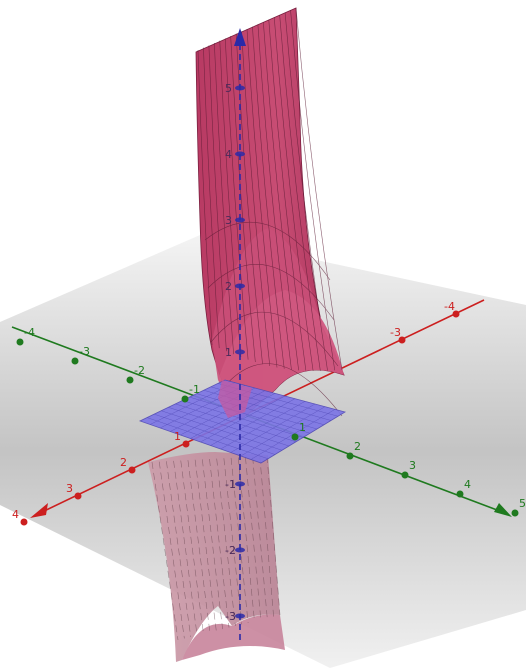  I want to click on y-tick-label: -4, so click(29, 332).